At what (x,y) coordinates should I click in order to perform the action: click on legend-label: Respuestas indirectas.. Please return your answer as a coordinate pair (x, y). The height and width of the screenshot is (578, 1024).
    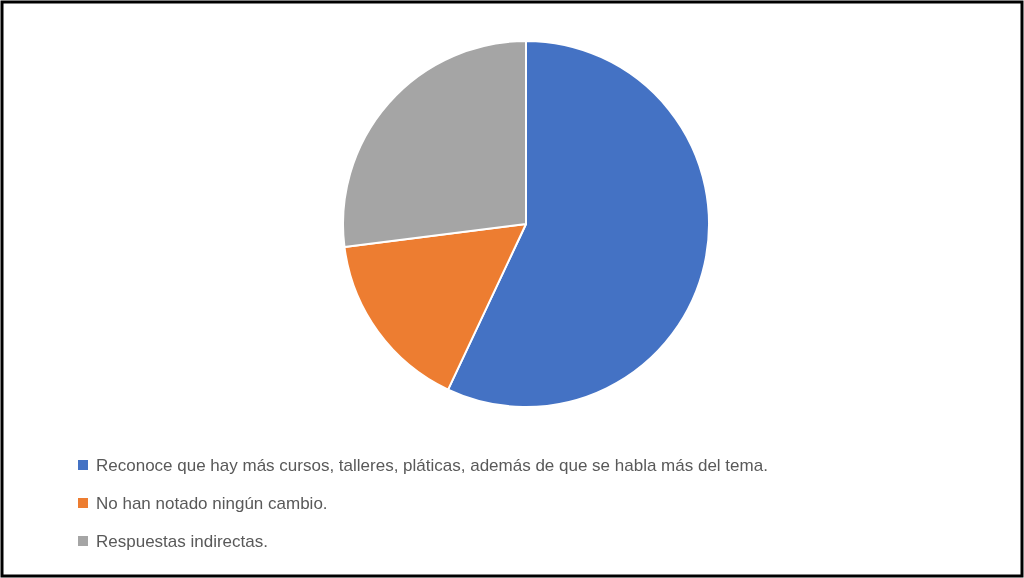
    Looking at the image, I should click on (182, 541).